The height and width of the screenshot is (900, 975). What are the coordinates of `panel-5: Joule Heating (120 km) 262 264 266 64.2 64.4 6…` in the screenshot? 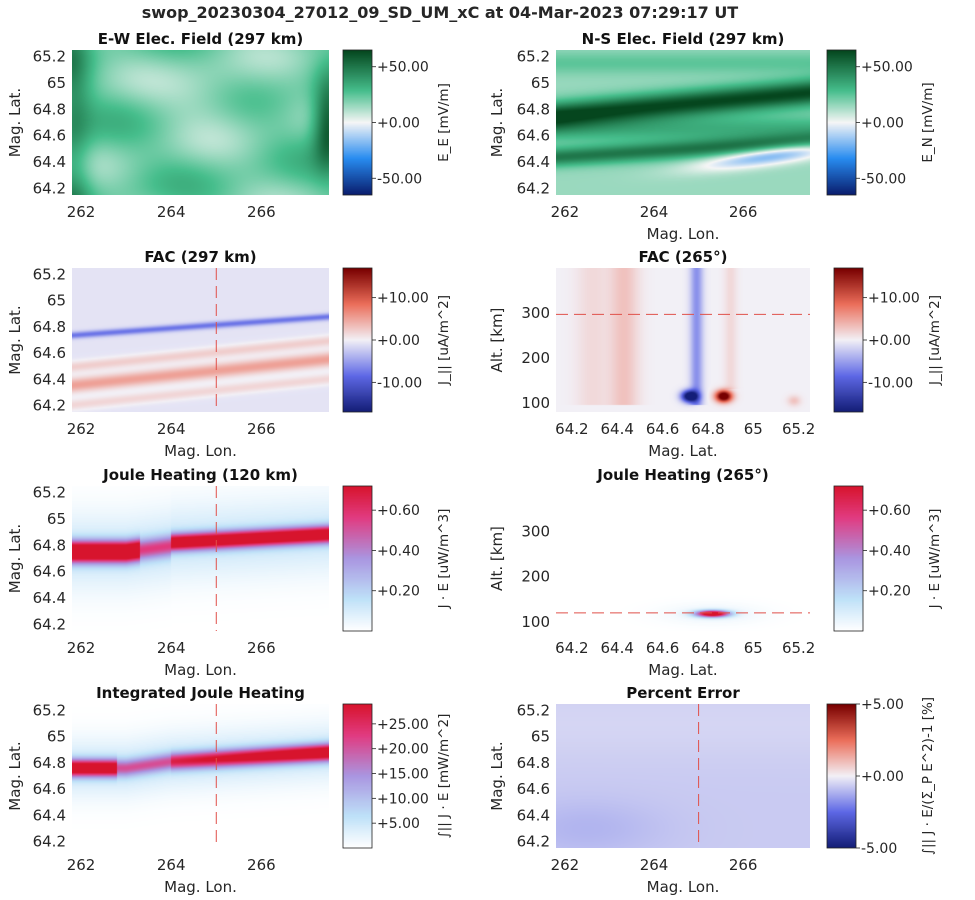 It's located at (229, 572).